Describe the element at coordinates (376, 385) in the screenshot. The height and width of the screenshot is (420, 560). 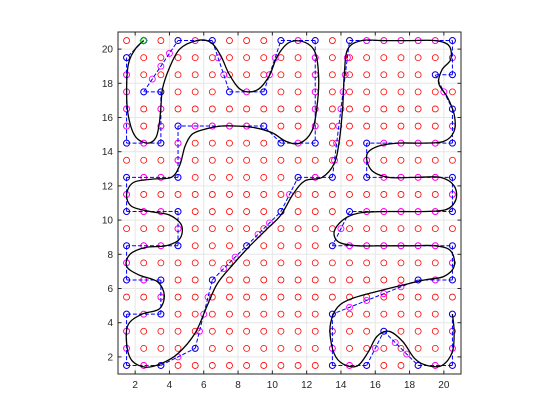
I see `x-tick-label: 16` at that location.